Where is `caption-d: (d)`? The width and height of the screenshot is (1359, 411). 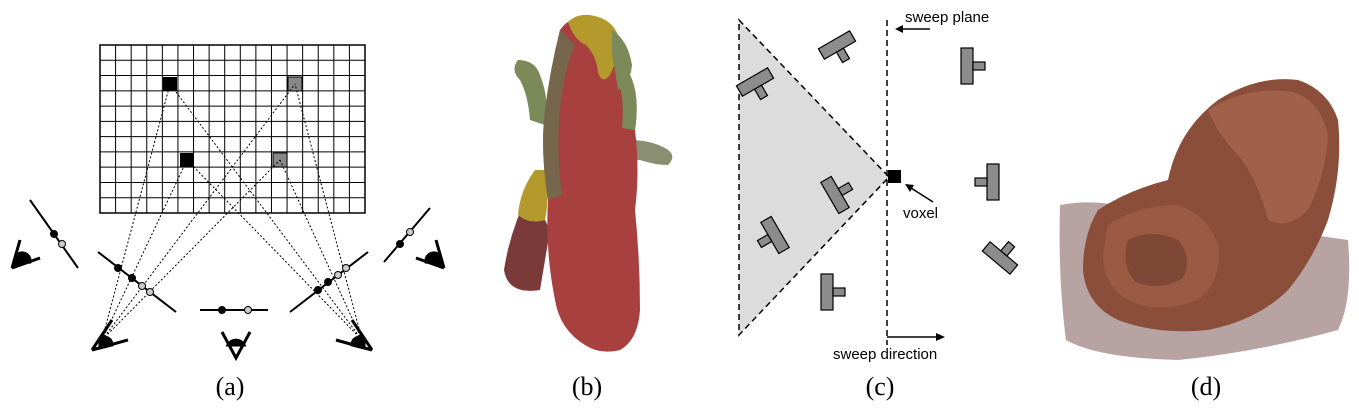 caption-d: (d) is located at coordinates (1206, 386).